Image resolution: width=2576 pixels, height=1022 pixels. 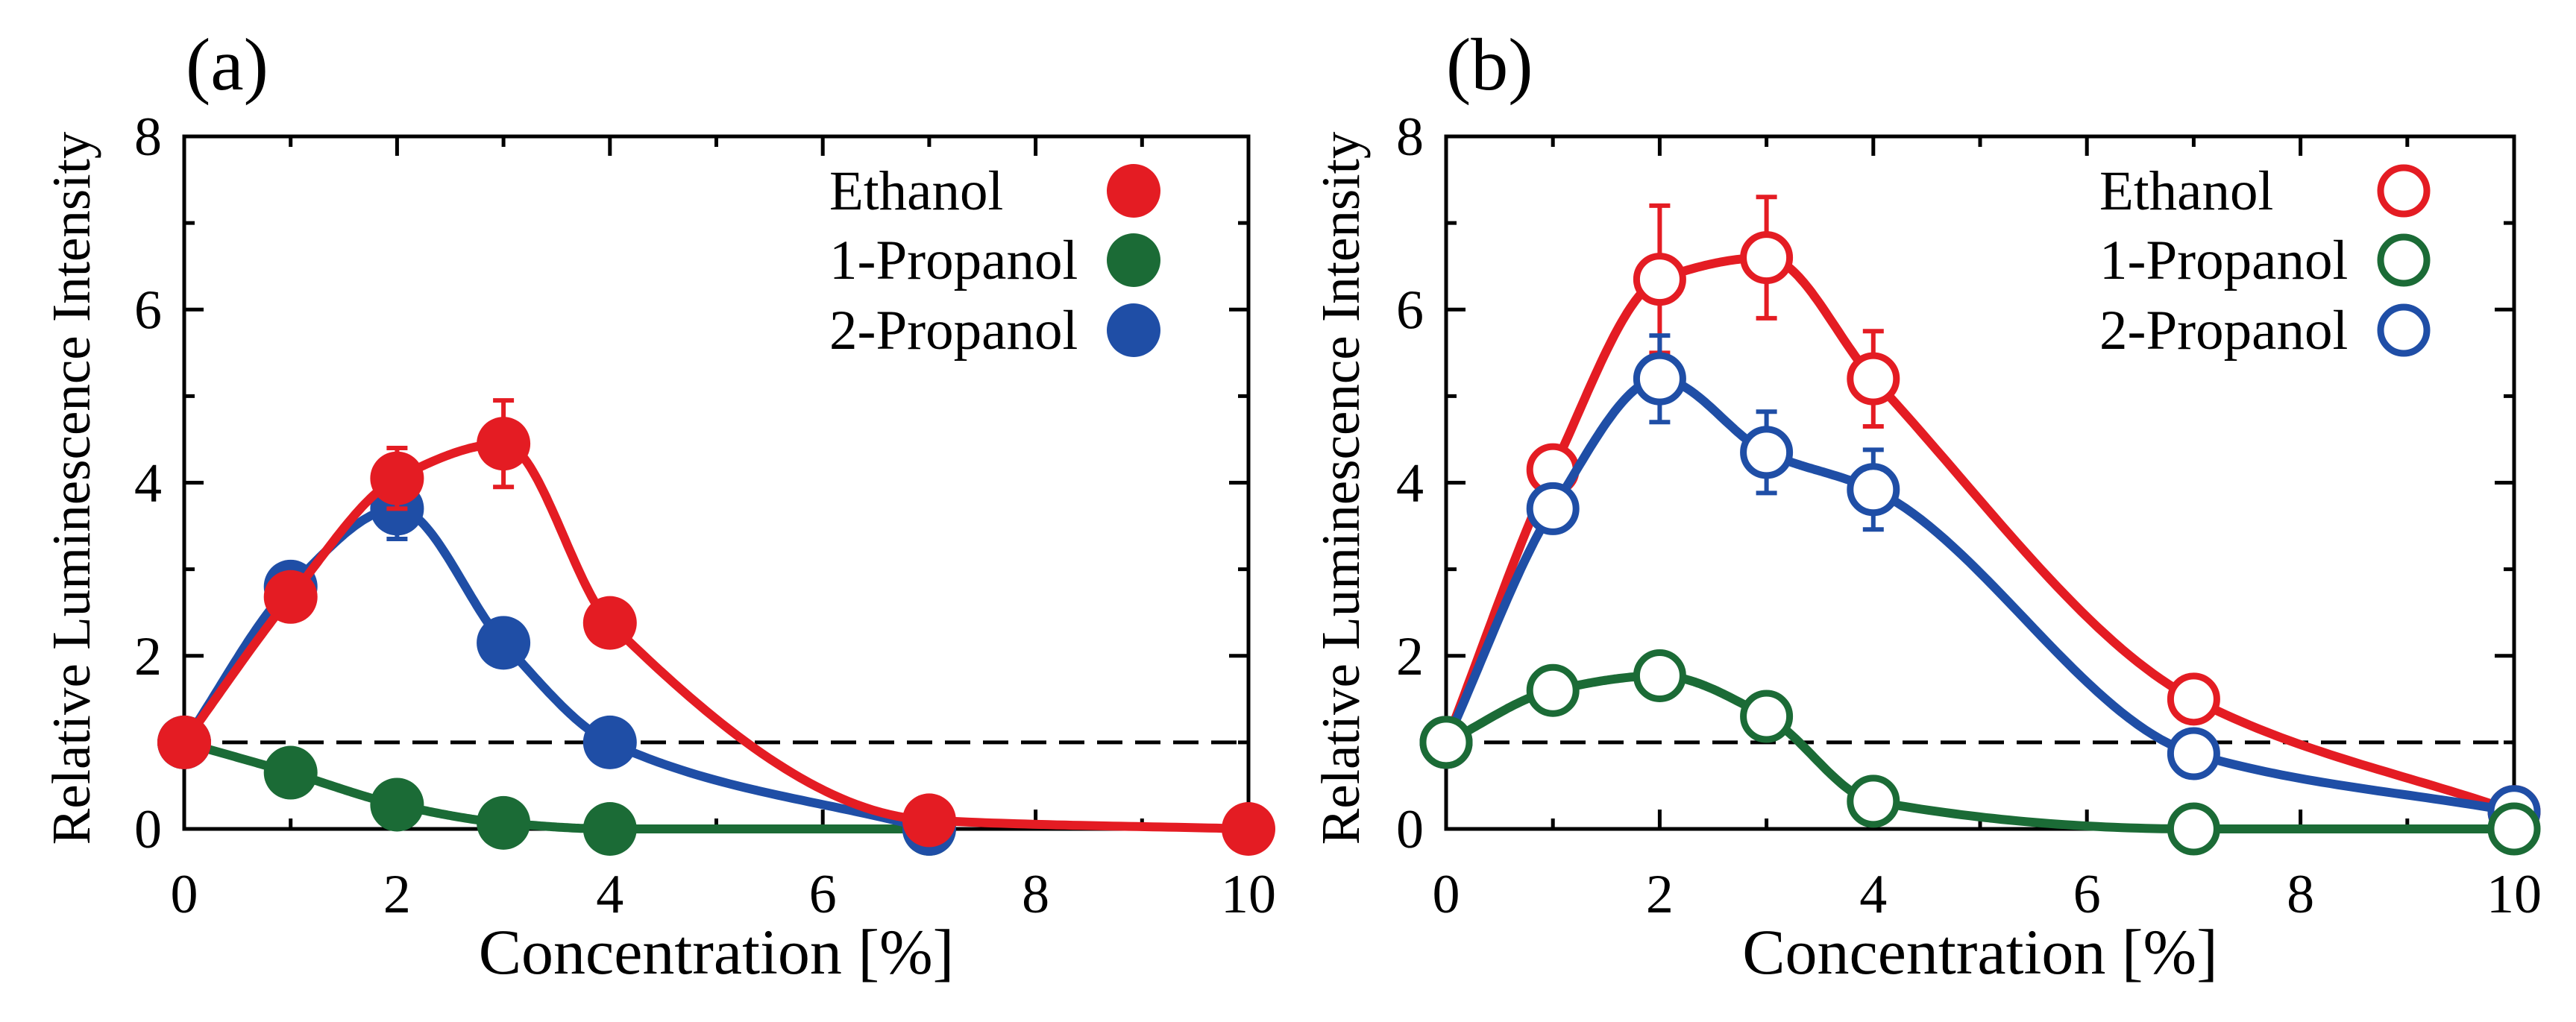 I want to click on panel-a-legend-entry-1-propanol: 1-Propanol, so click(x=995, y=260).